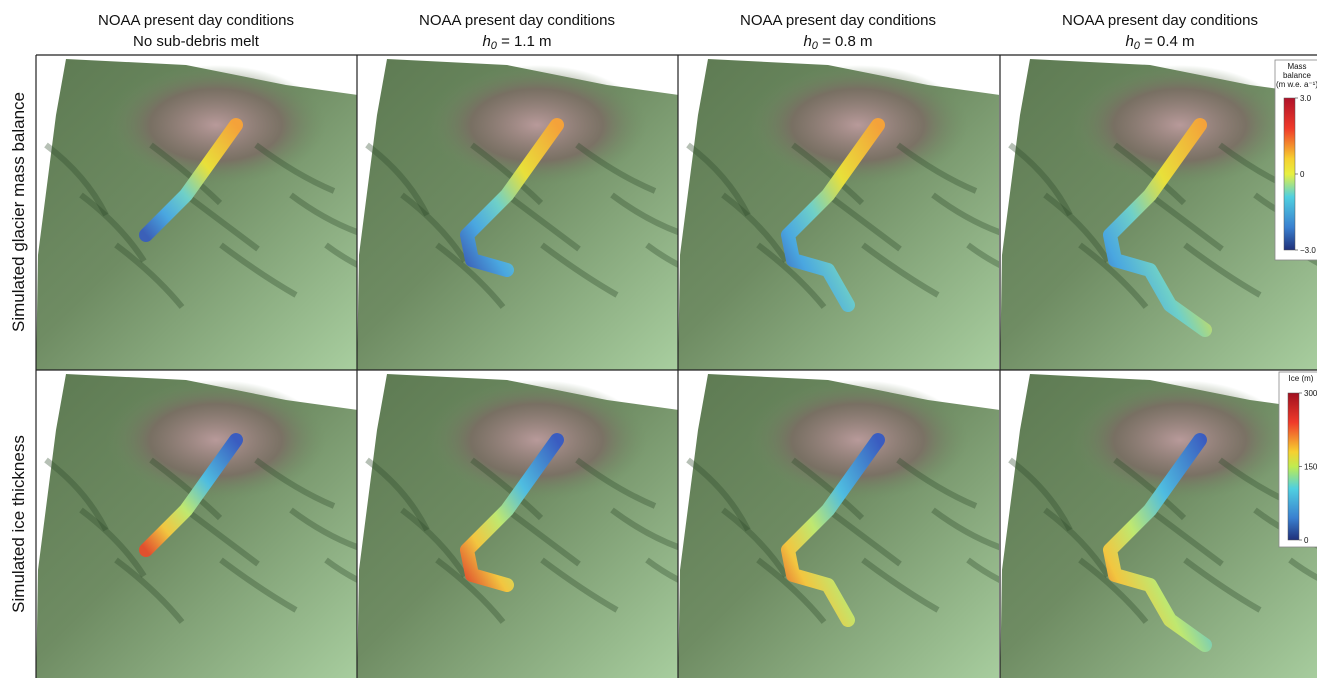 The width and height of the screenshot is (1317, 683). Describe the element at coordinates (18, 524) in the screenshot. I see `row-label: Simulated ice thickness` at that location.